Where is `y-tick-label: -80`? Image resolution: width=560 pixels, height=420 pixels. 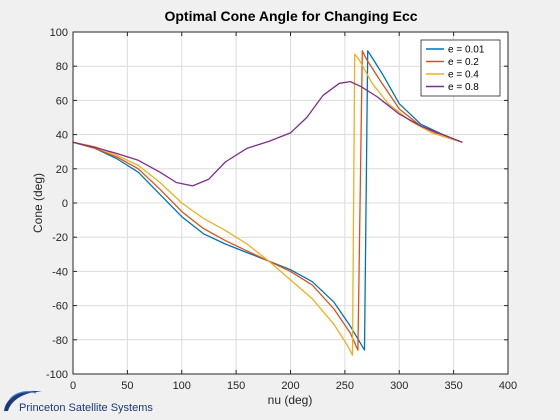 y-tick-label: -80 is located at coordinates (60, 341).